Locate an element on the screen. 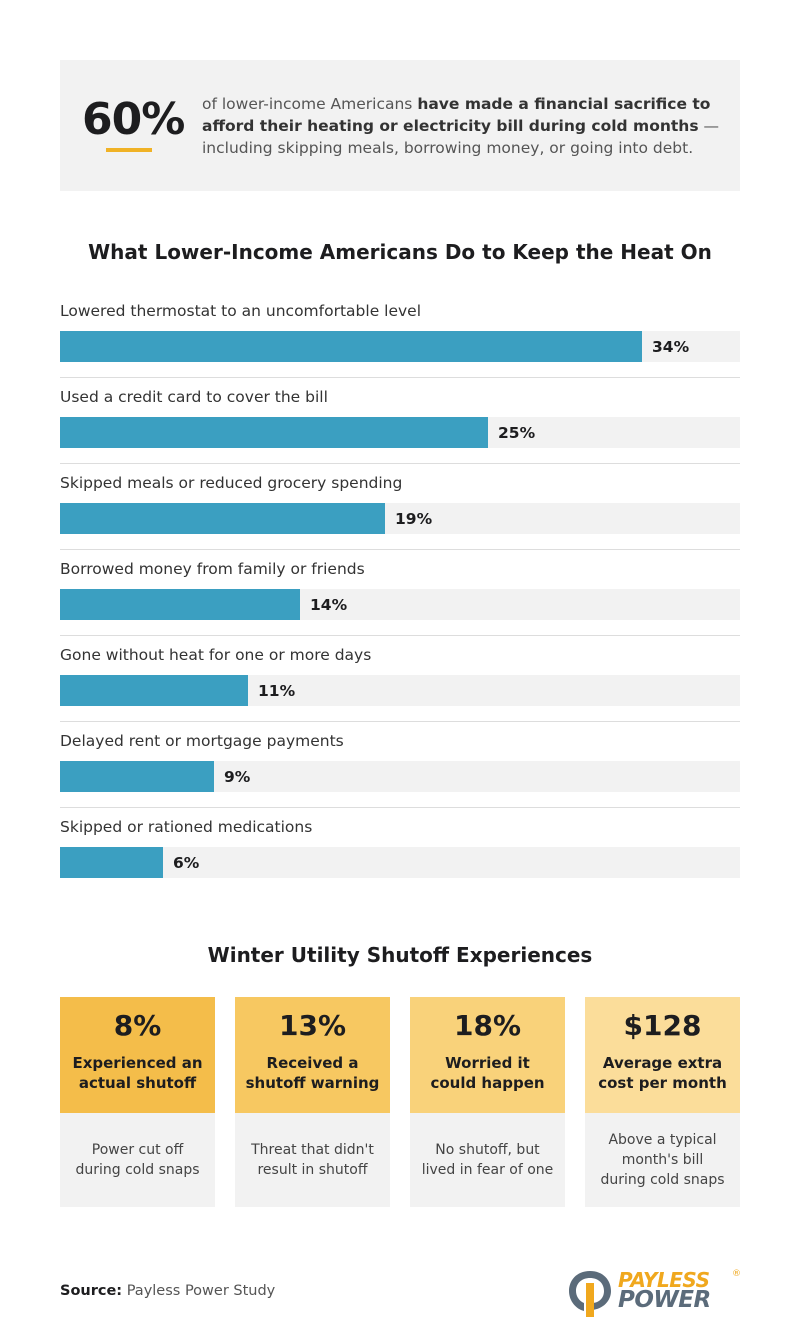  bar-track: 9% is located at coordinates (400, 776).